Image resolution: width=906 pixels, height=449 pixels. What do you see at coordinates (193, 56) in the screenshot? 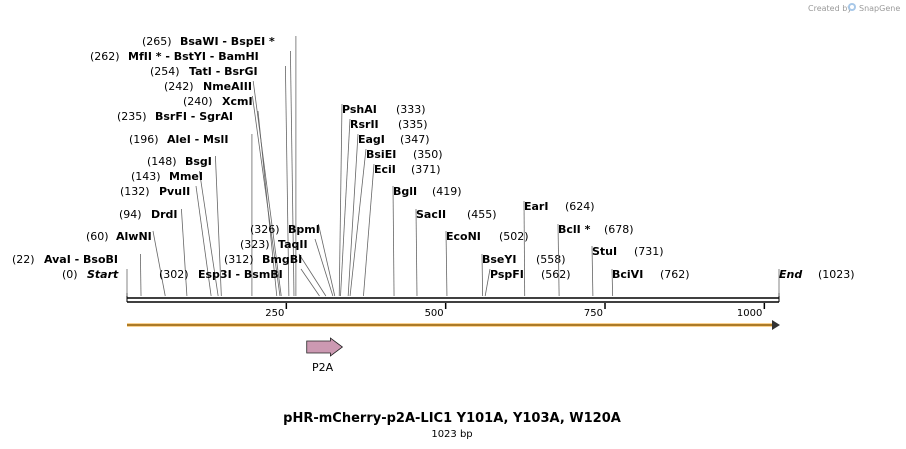
I see `site-name: MfII * - BstYI - BamHI` at bounding box center [193, 56].